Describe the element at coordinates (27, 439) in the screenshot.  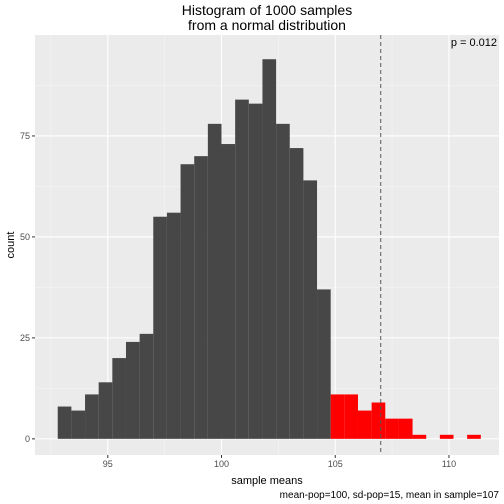
I see `y-tick-label: 0` at that location.